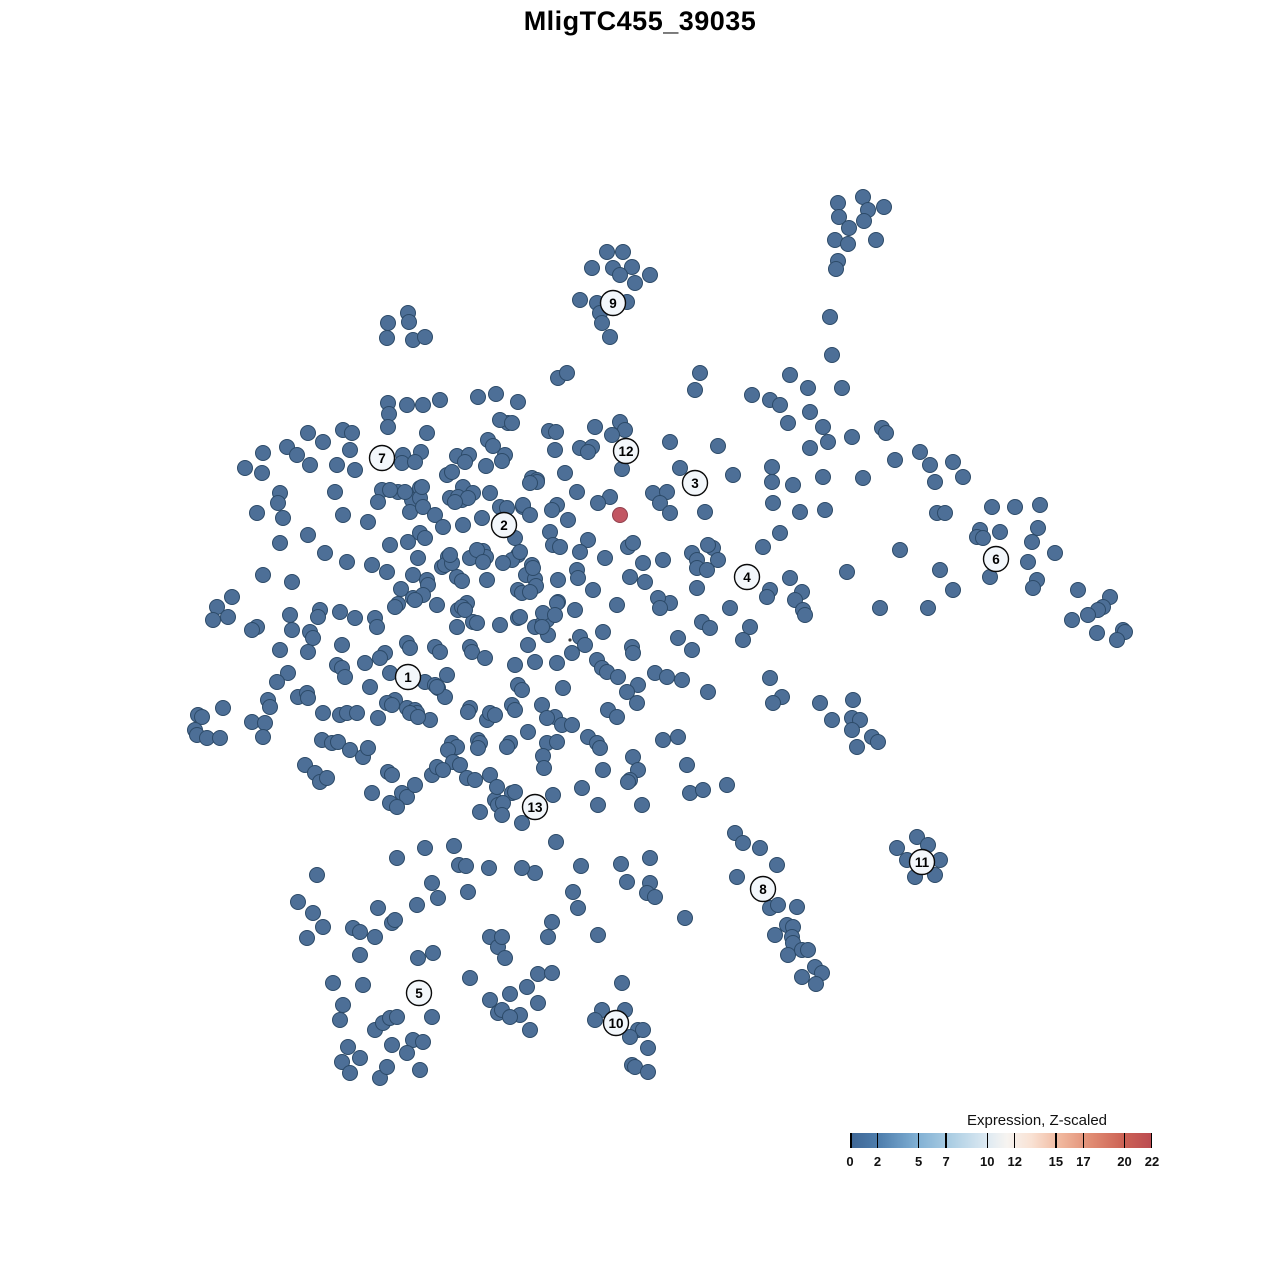 The height and width of the screenshot is (1280, 1280). I want to click on cluster-label-text: 2, so click(504, 525).